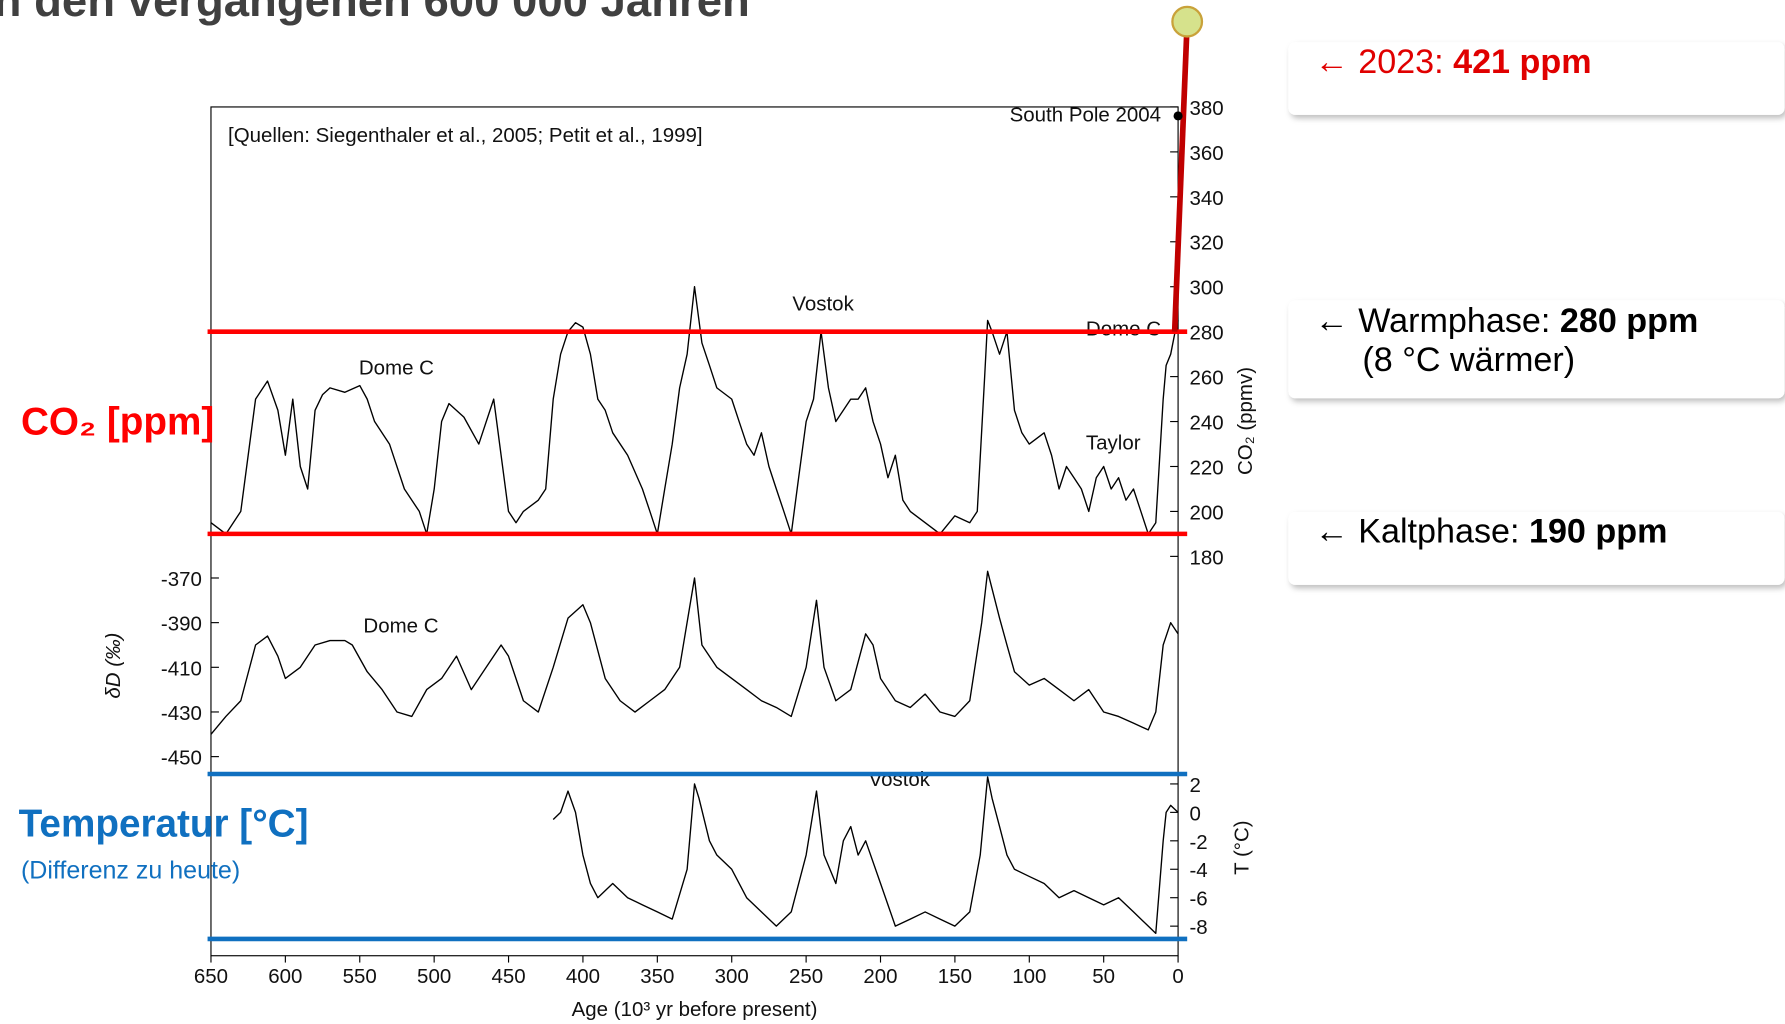  I want to click on x-tick-label: 300, so click(732, 976).